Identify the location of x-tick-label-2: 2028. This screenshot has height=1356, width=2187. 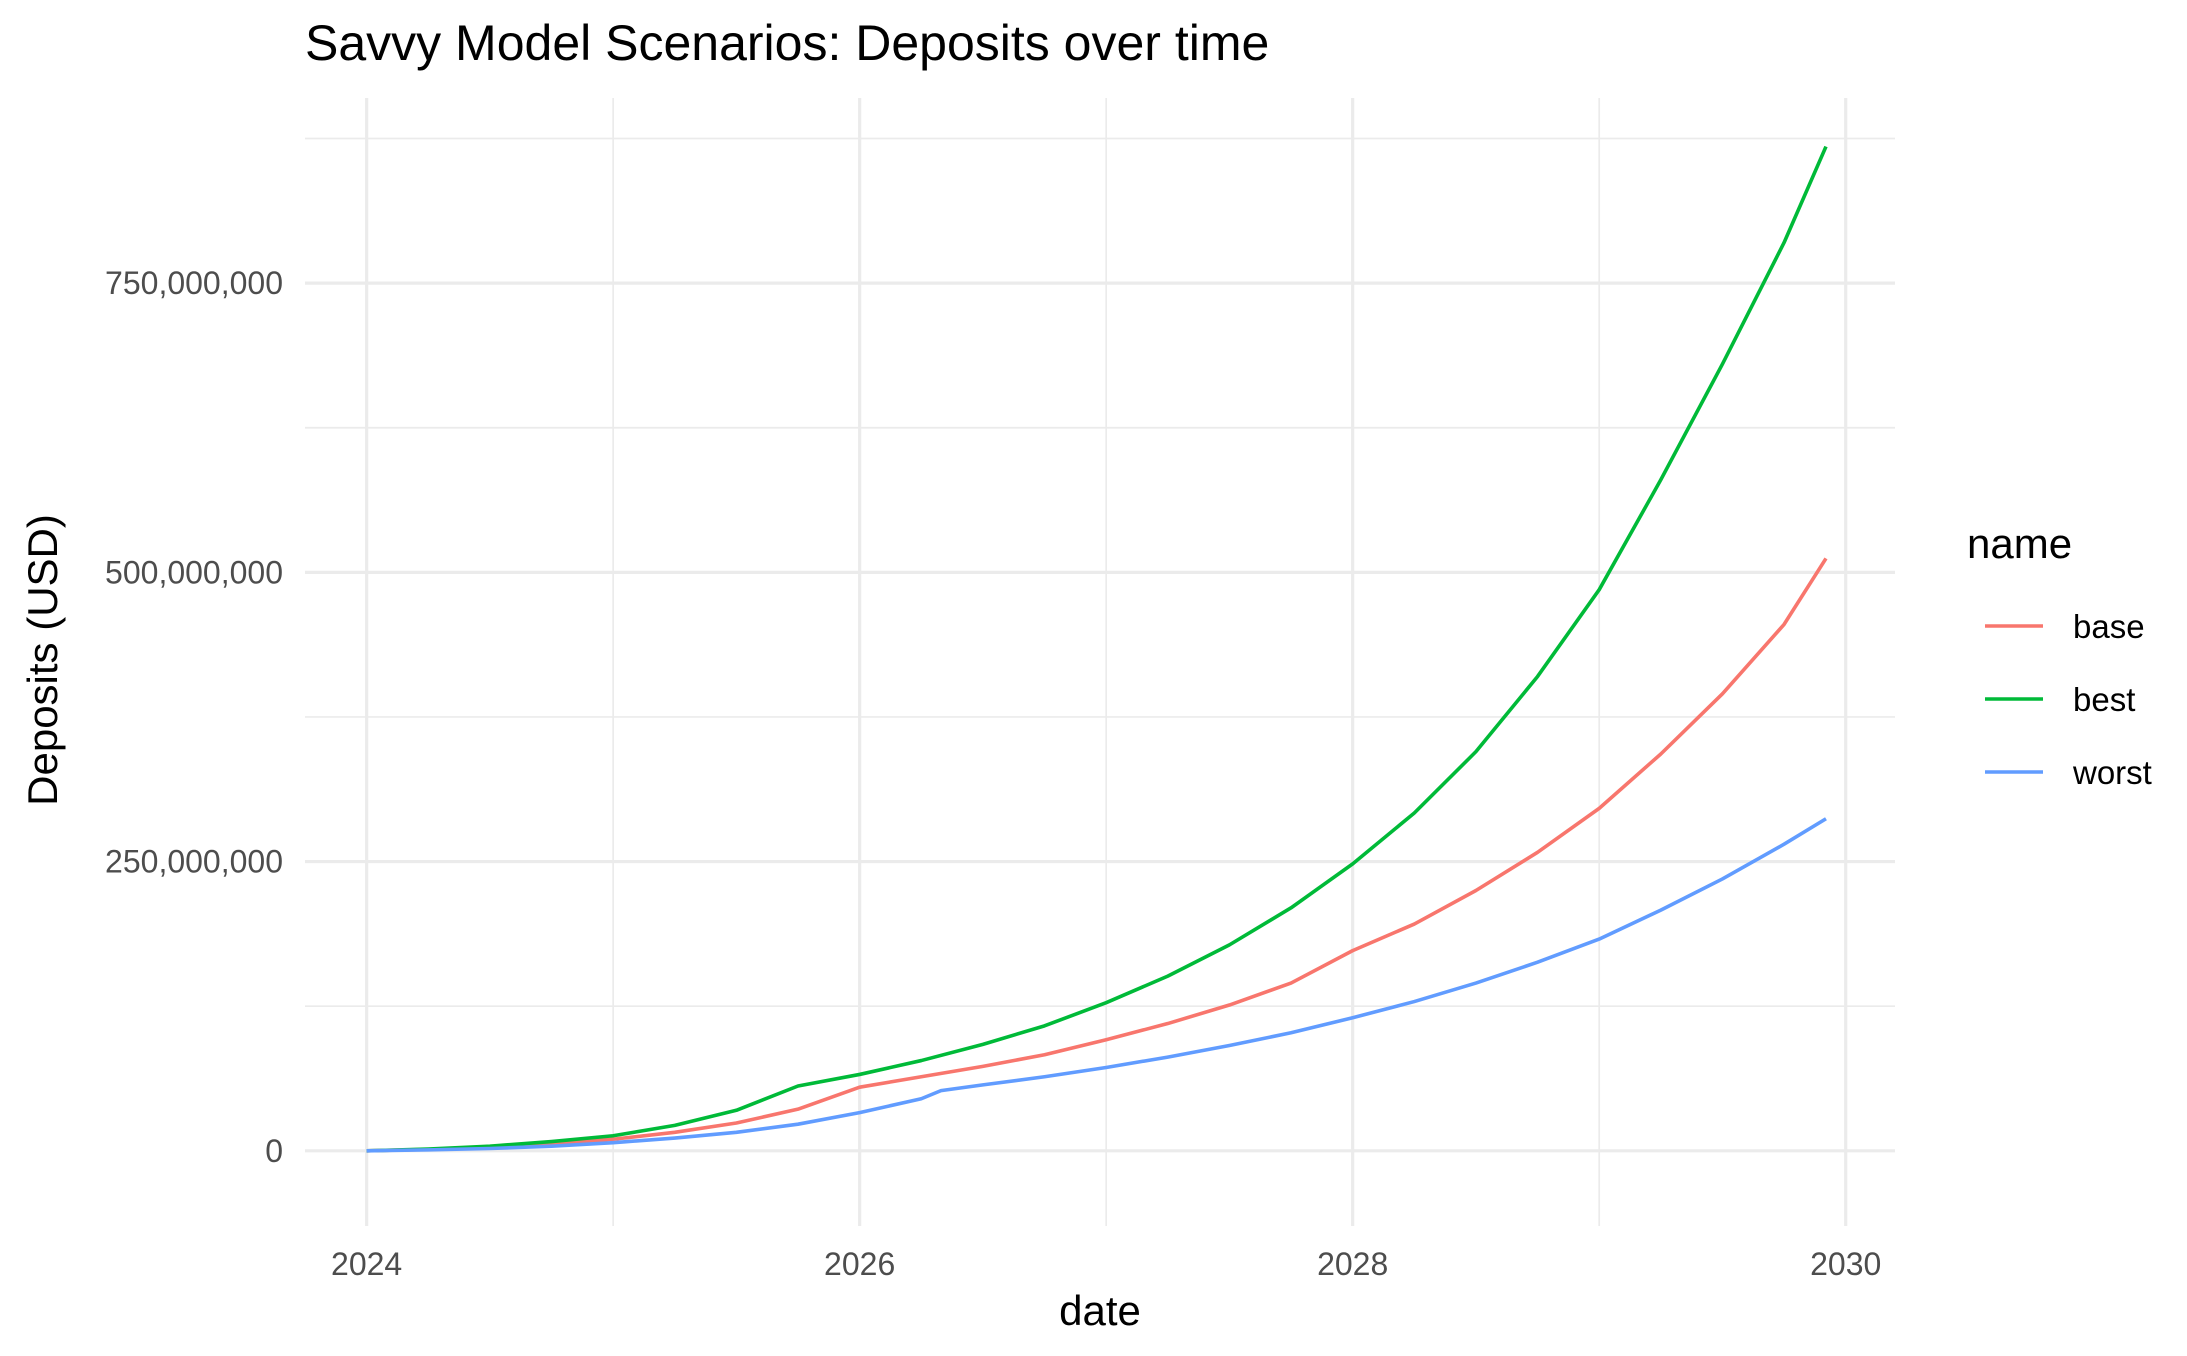
(1352, 1264).